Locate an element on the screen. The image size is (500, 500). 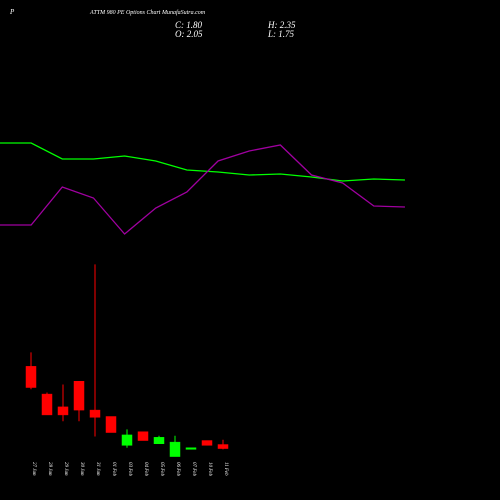
open-label: O: 2.05 is located at coordinates (189, 34).